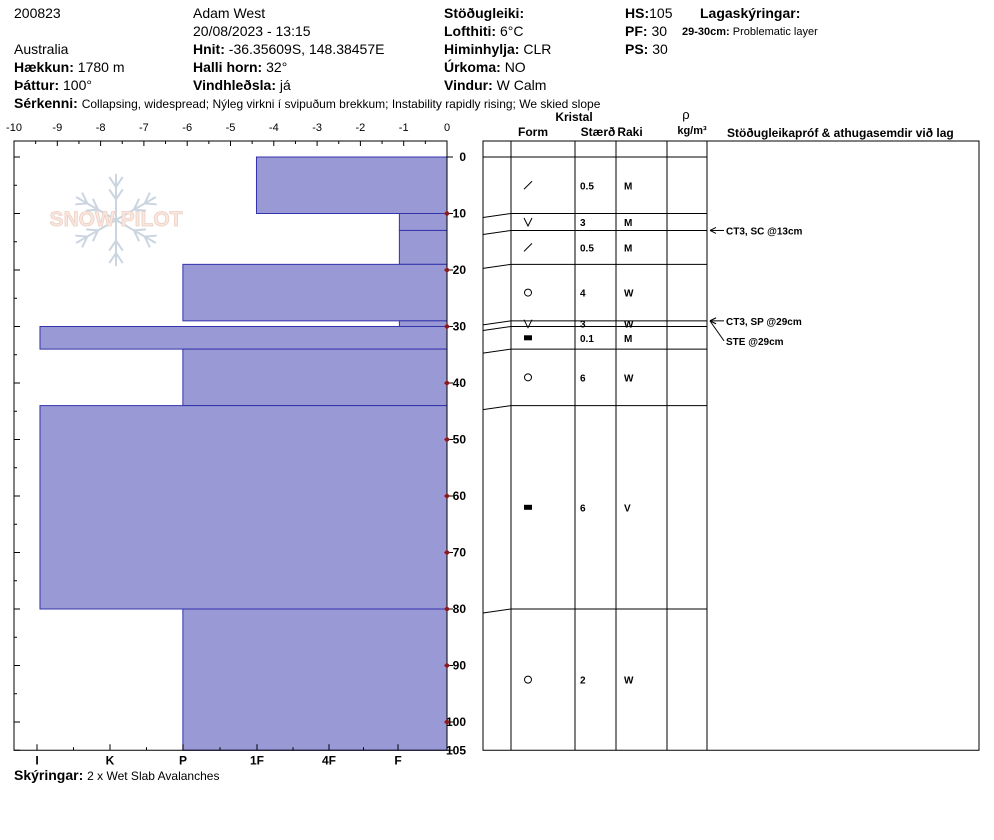  I want to click on grain-size: 2, so click(583, 681).